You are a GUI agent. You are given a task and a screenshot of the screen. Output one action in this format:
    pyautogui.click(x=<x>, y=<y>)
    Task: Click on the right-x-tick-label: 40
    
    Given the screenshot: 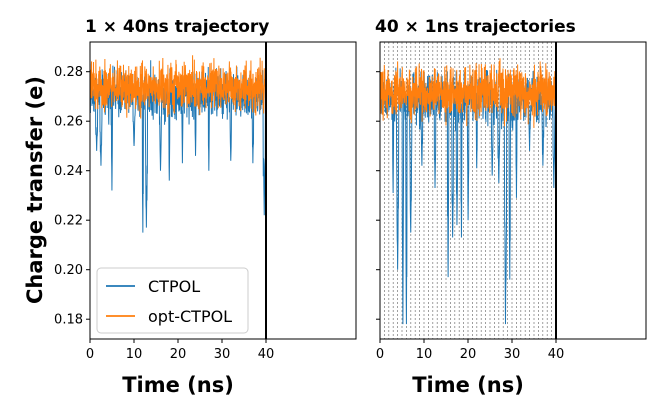 What is the action you would take?
    pyautogui.click(x=556, y=354)
    